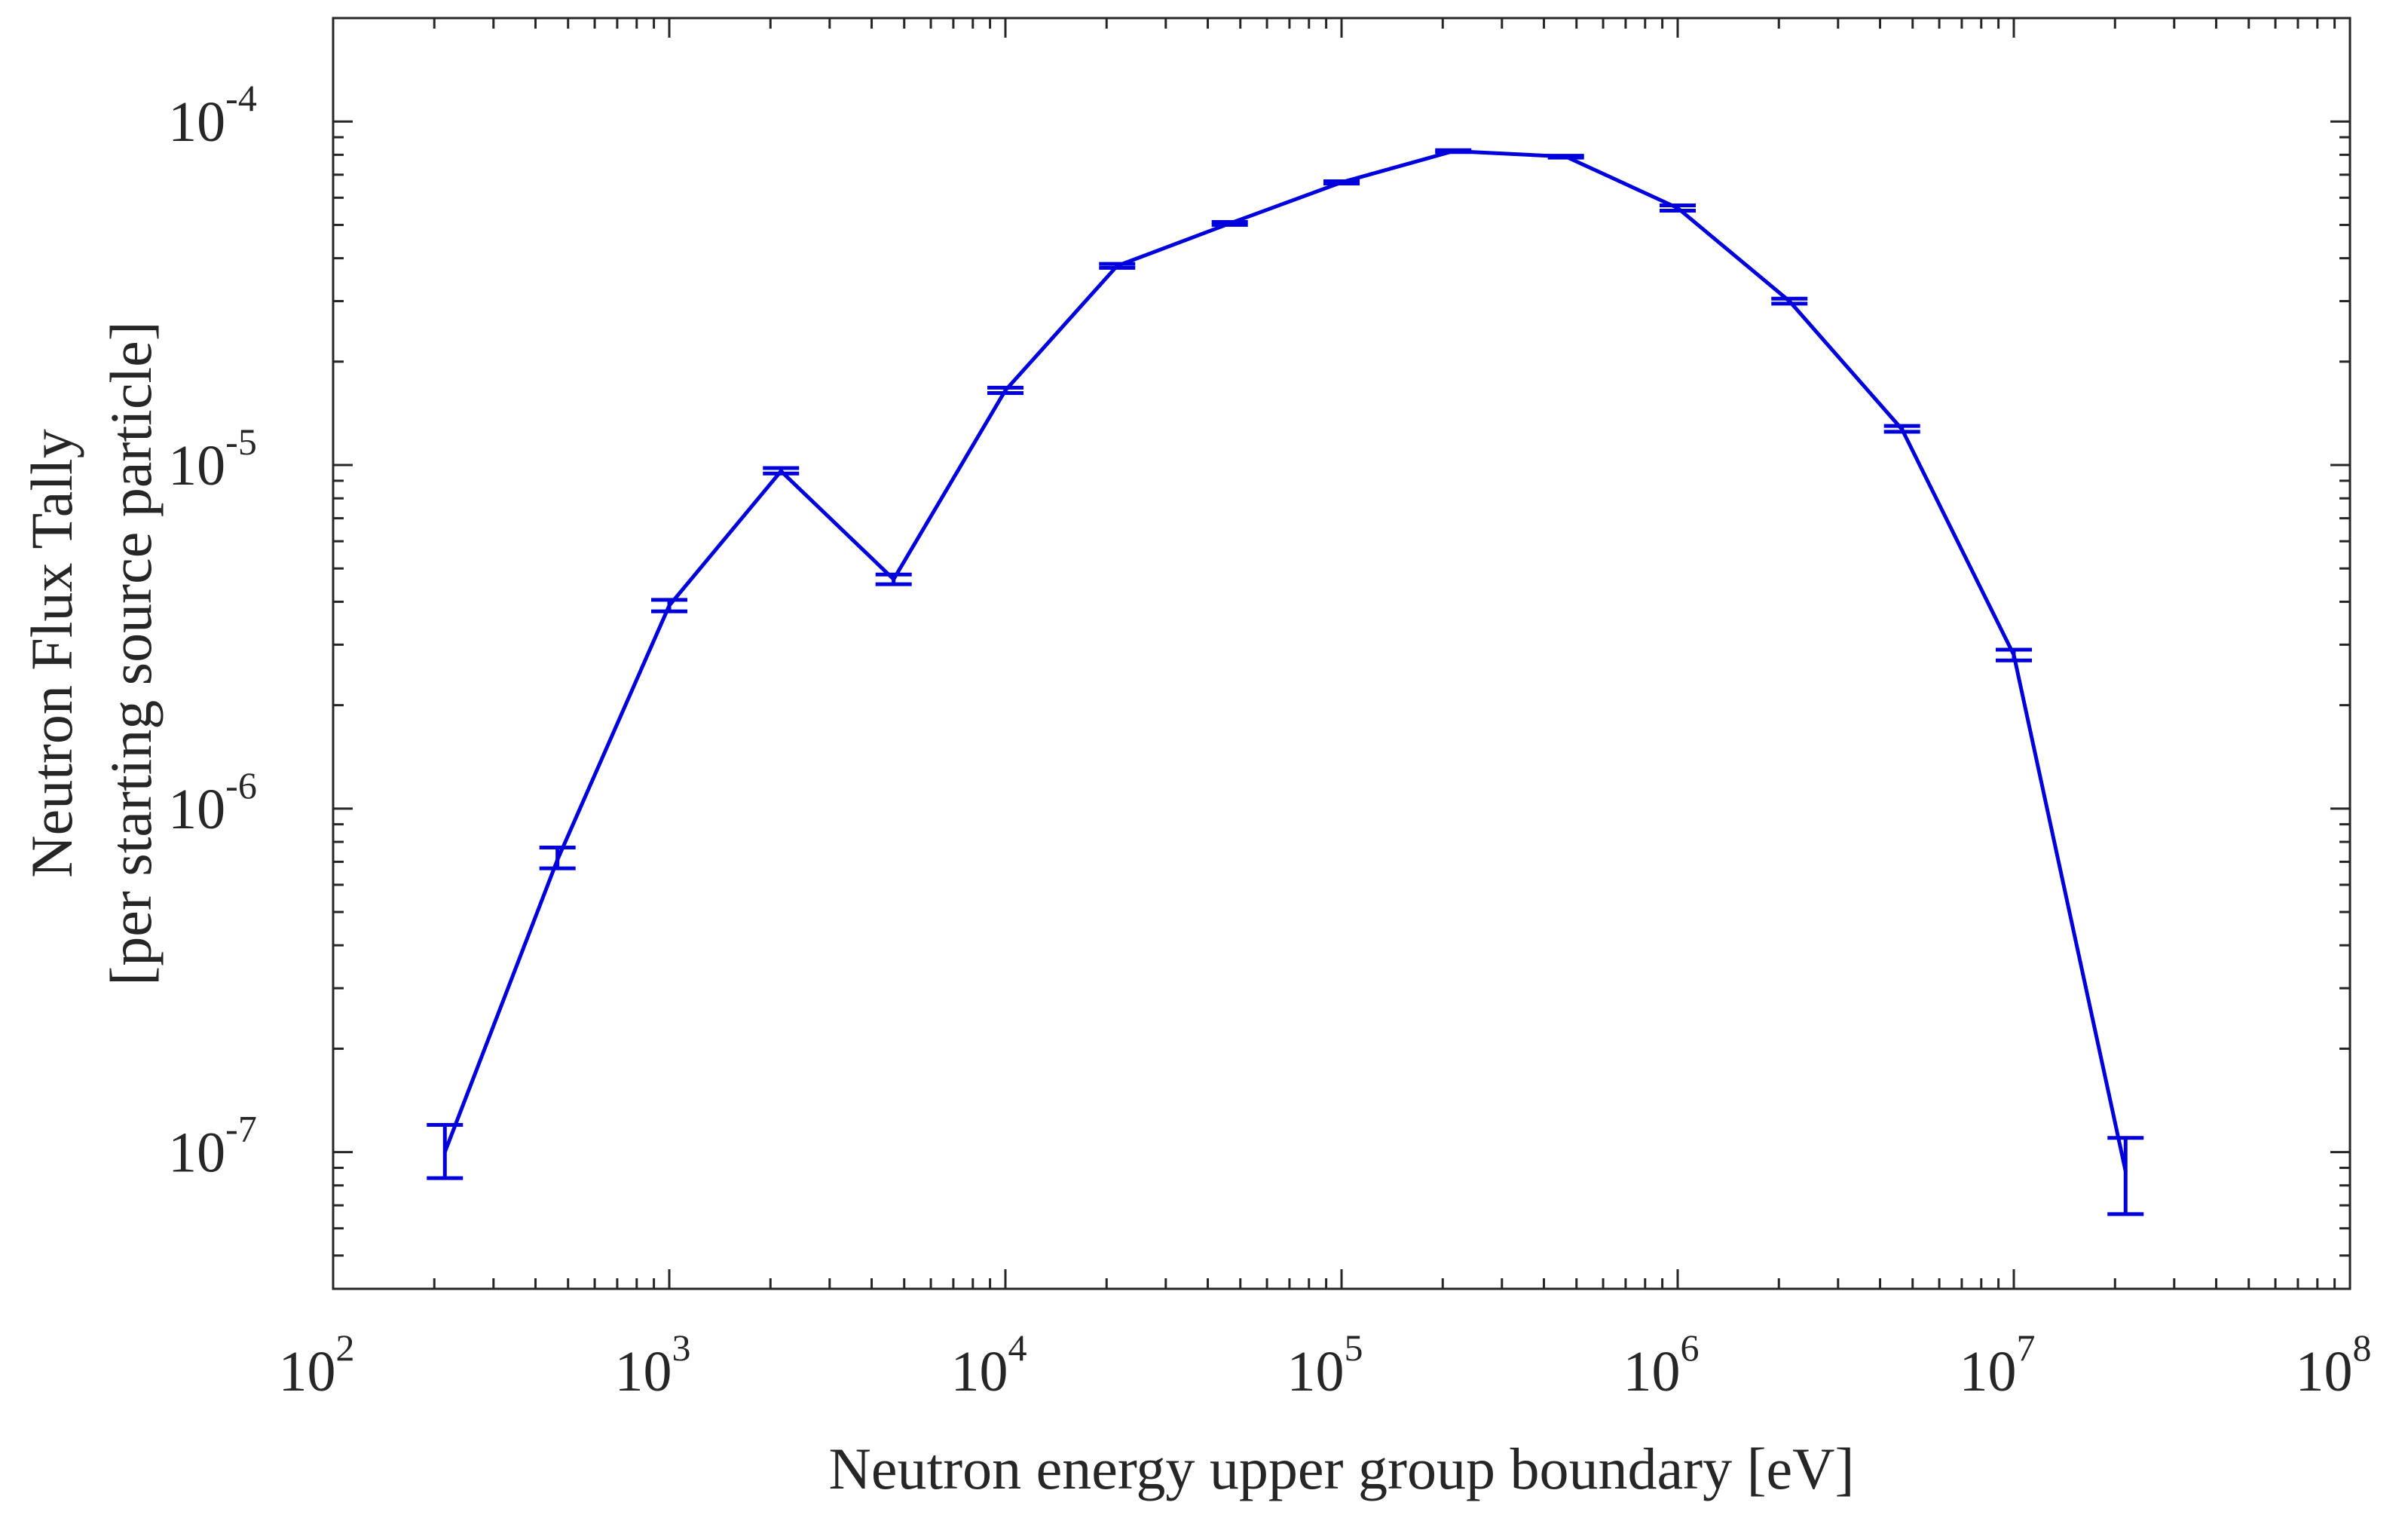  Describe the element at coordinates (212, 630) in the screenshot. I see `y-axis-tick-labels: 10⁻⁷ 10⁻⁶ 10⁻⁵ 10⁻⁴` at that location.